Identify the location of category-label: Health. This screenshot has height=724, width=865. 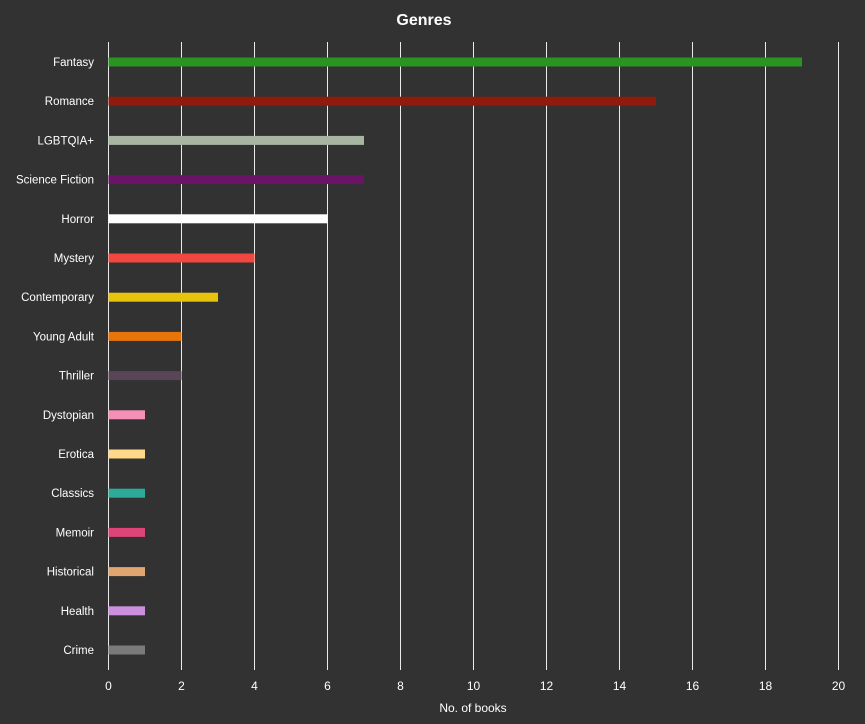
(77, 612).